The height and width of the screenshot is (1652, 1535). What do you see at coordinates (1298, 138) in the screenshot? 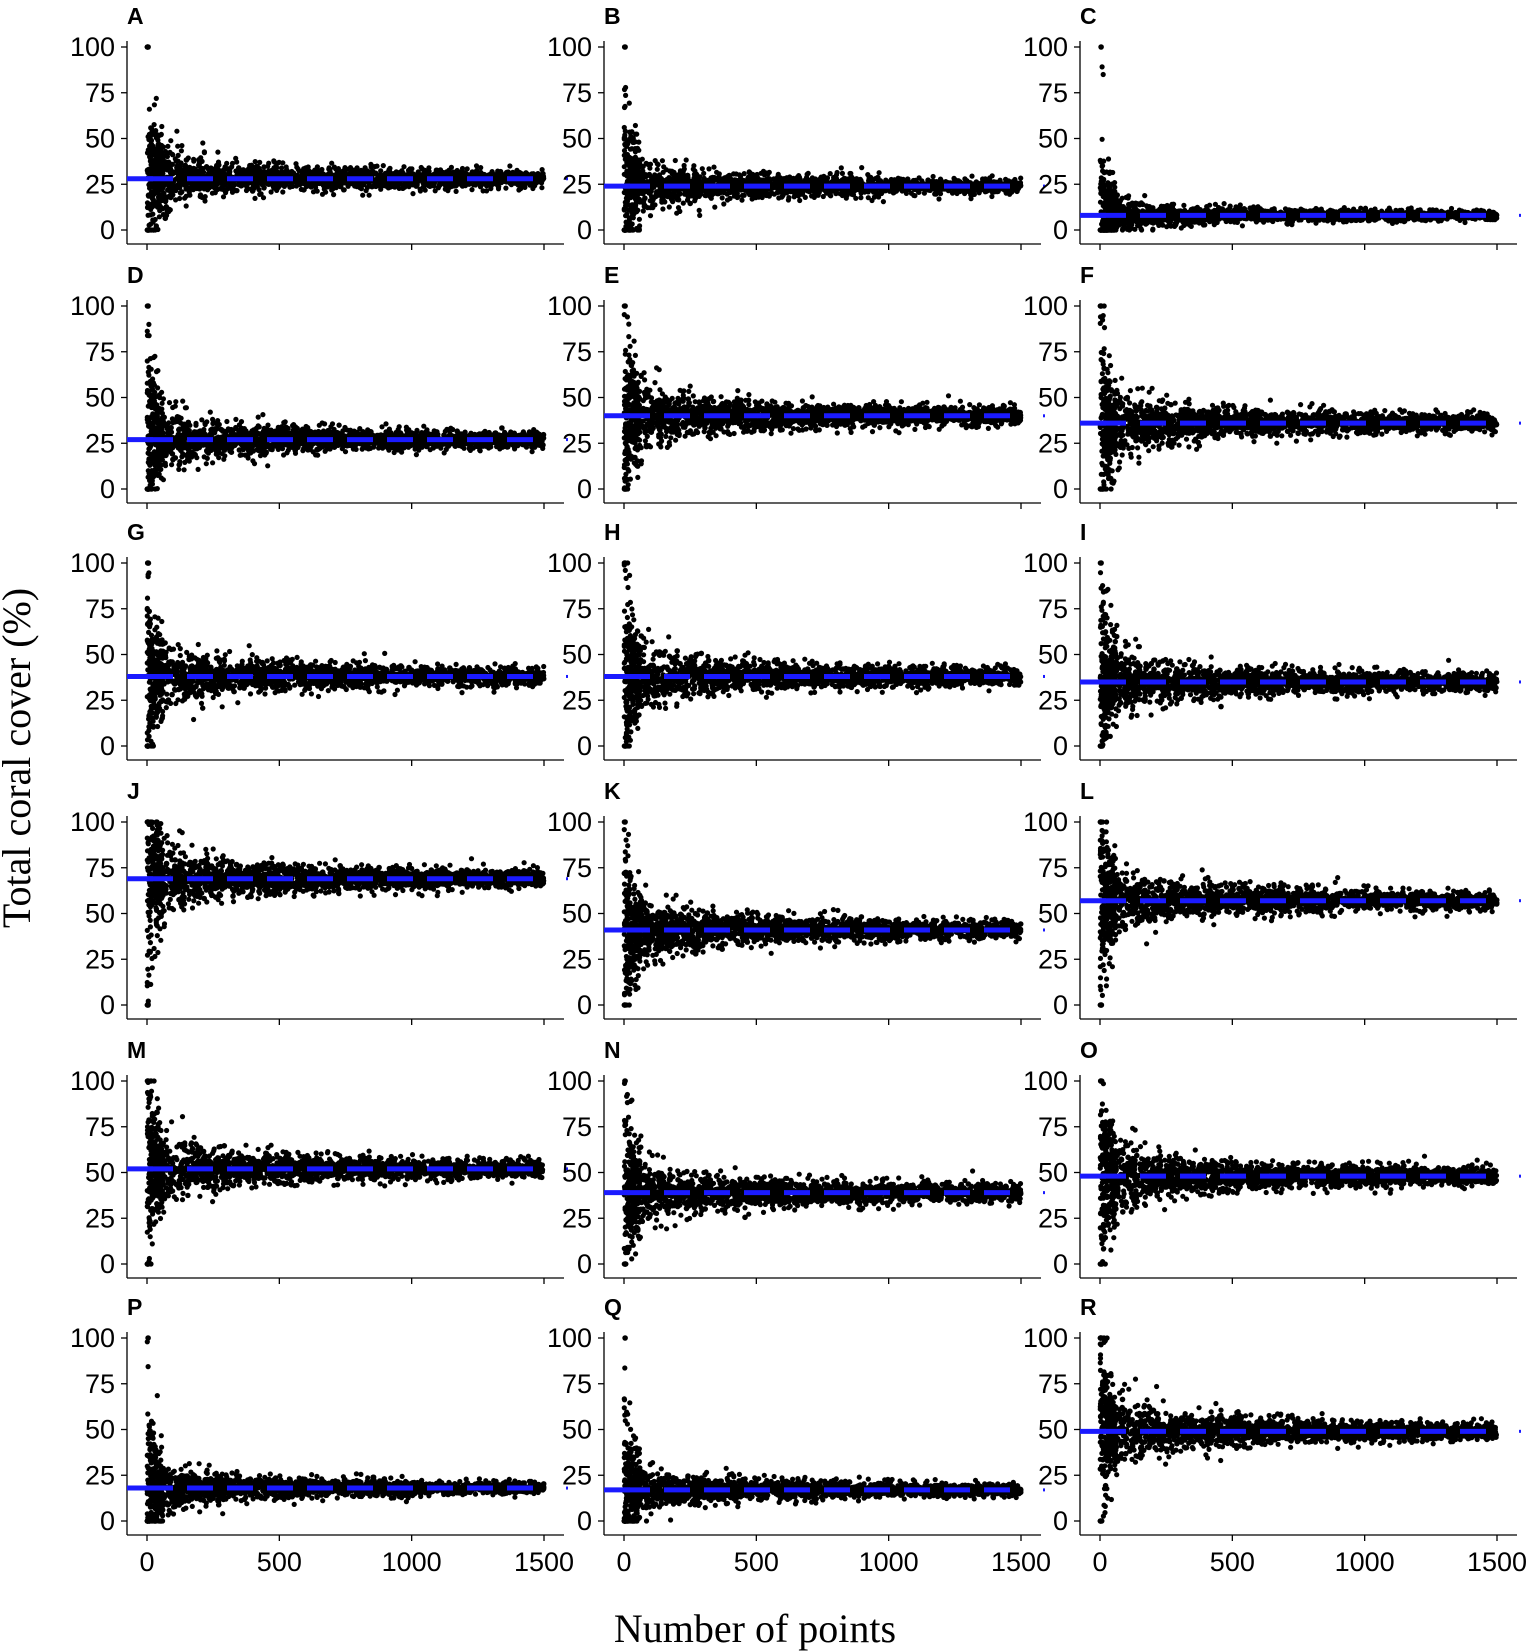
I see `scatter-points` at bounding box center [1298, 138].